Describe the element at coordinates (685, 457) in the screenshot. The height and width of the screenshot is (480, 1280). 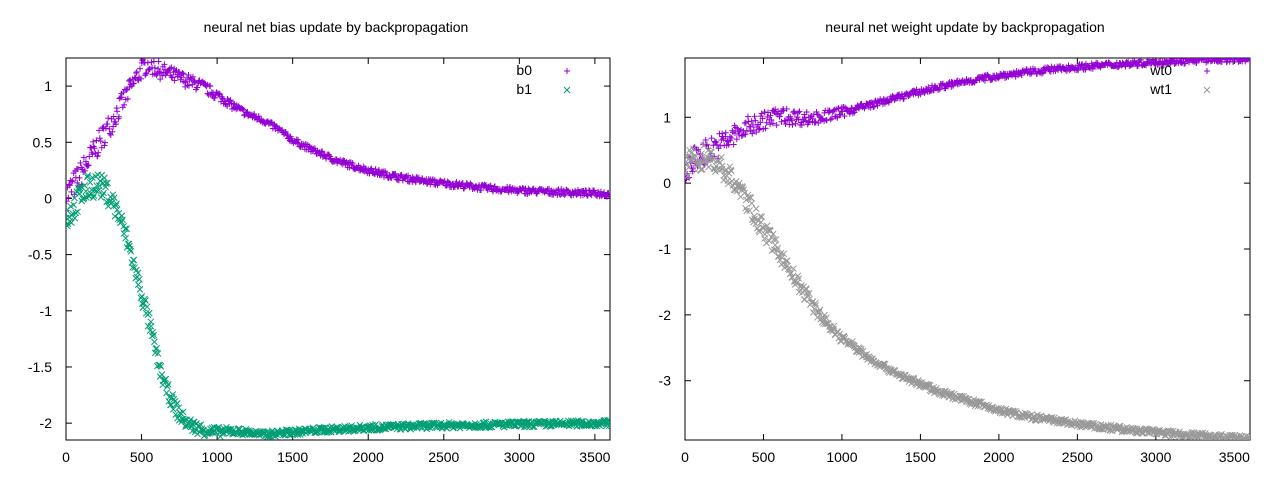
I see `x-tick-label: 0` at that location.